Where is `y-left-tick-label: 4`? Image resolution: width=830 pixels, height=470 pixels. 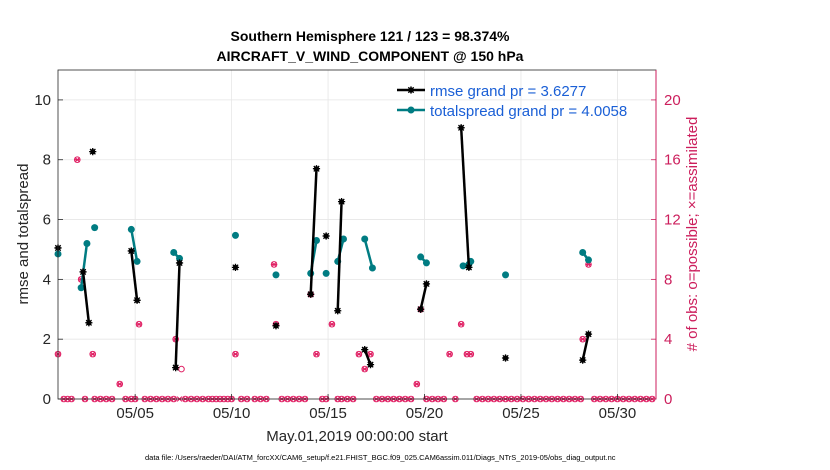 y-left-tick-label: 4 is located at coordinates (47, 279).